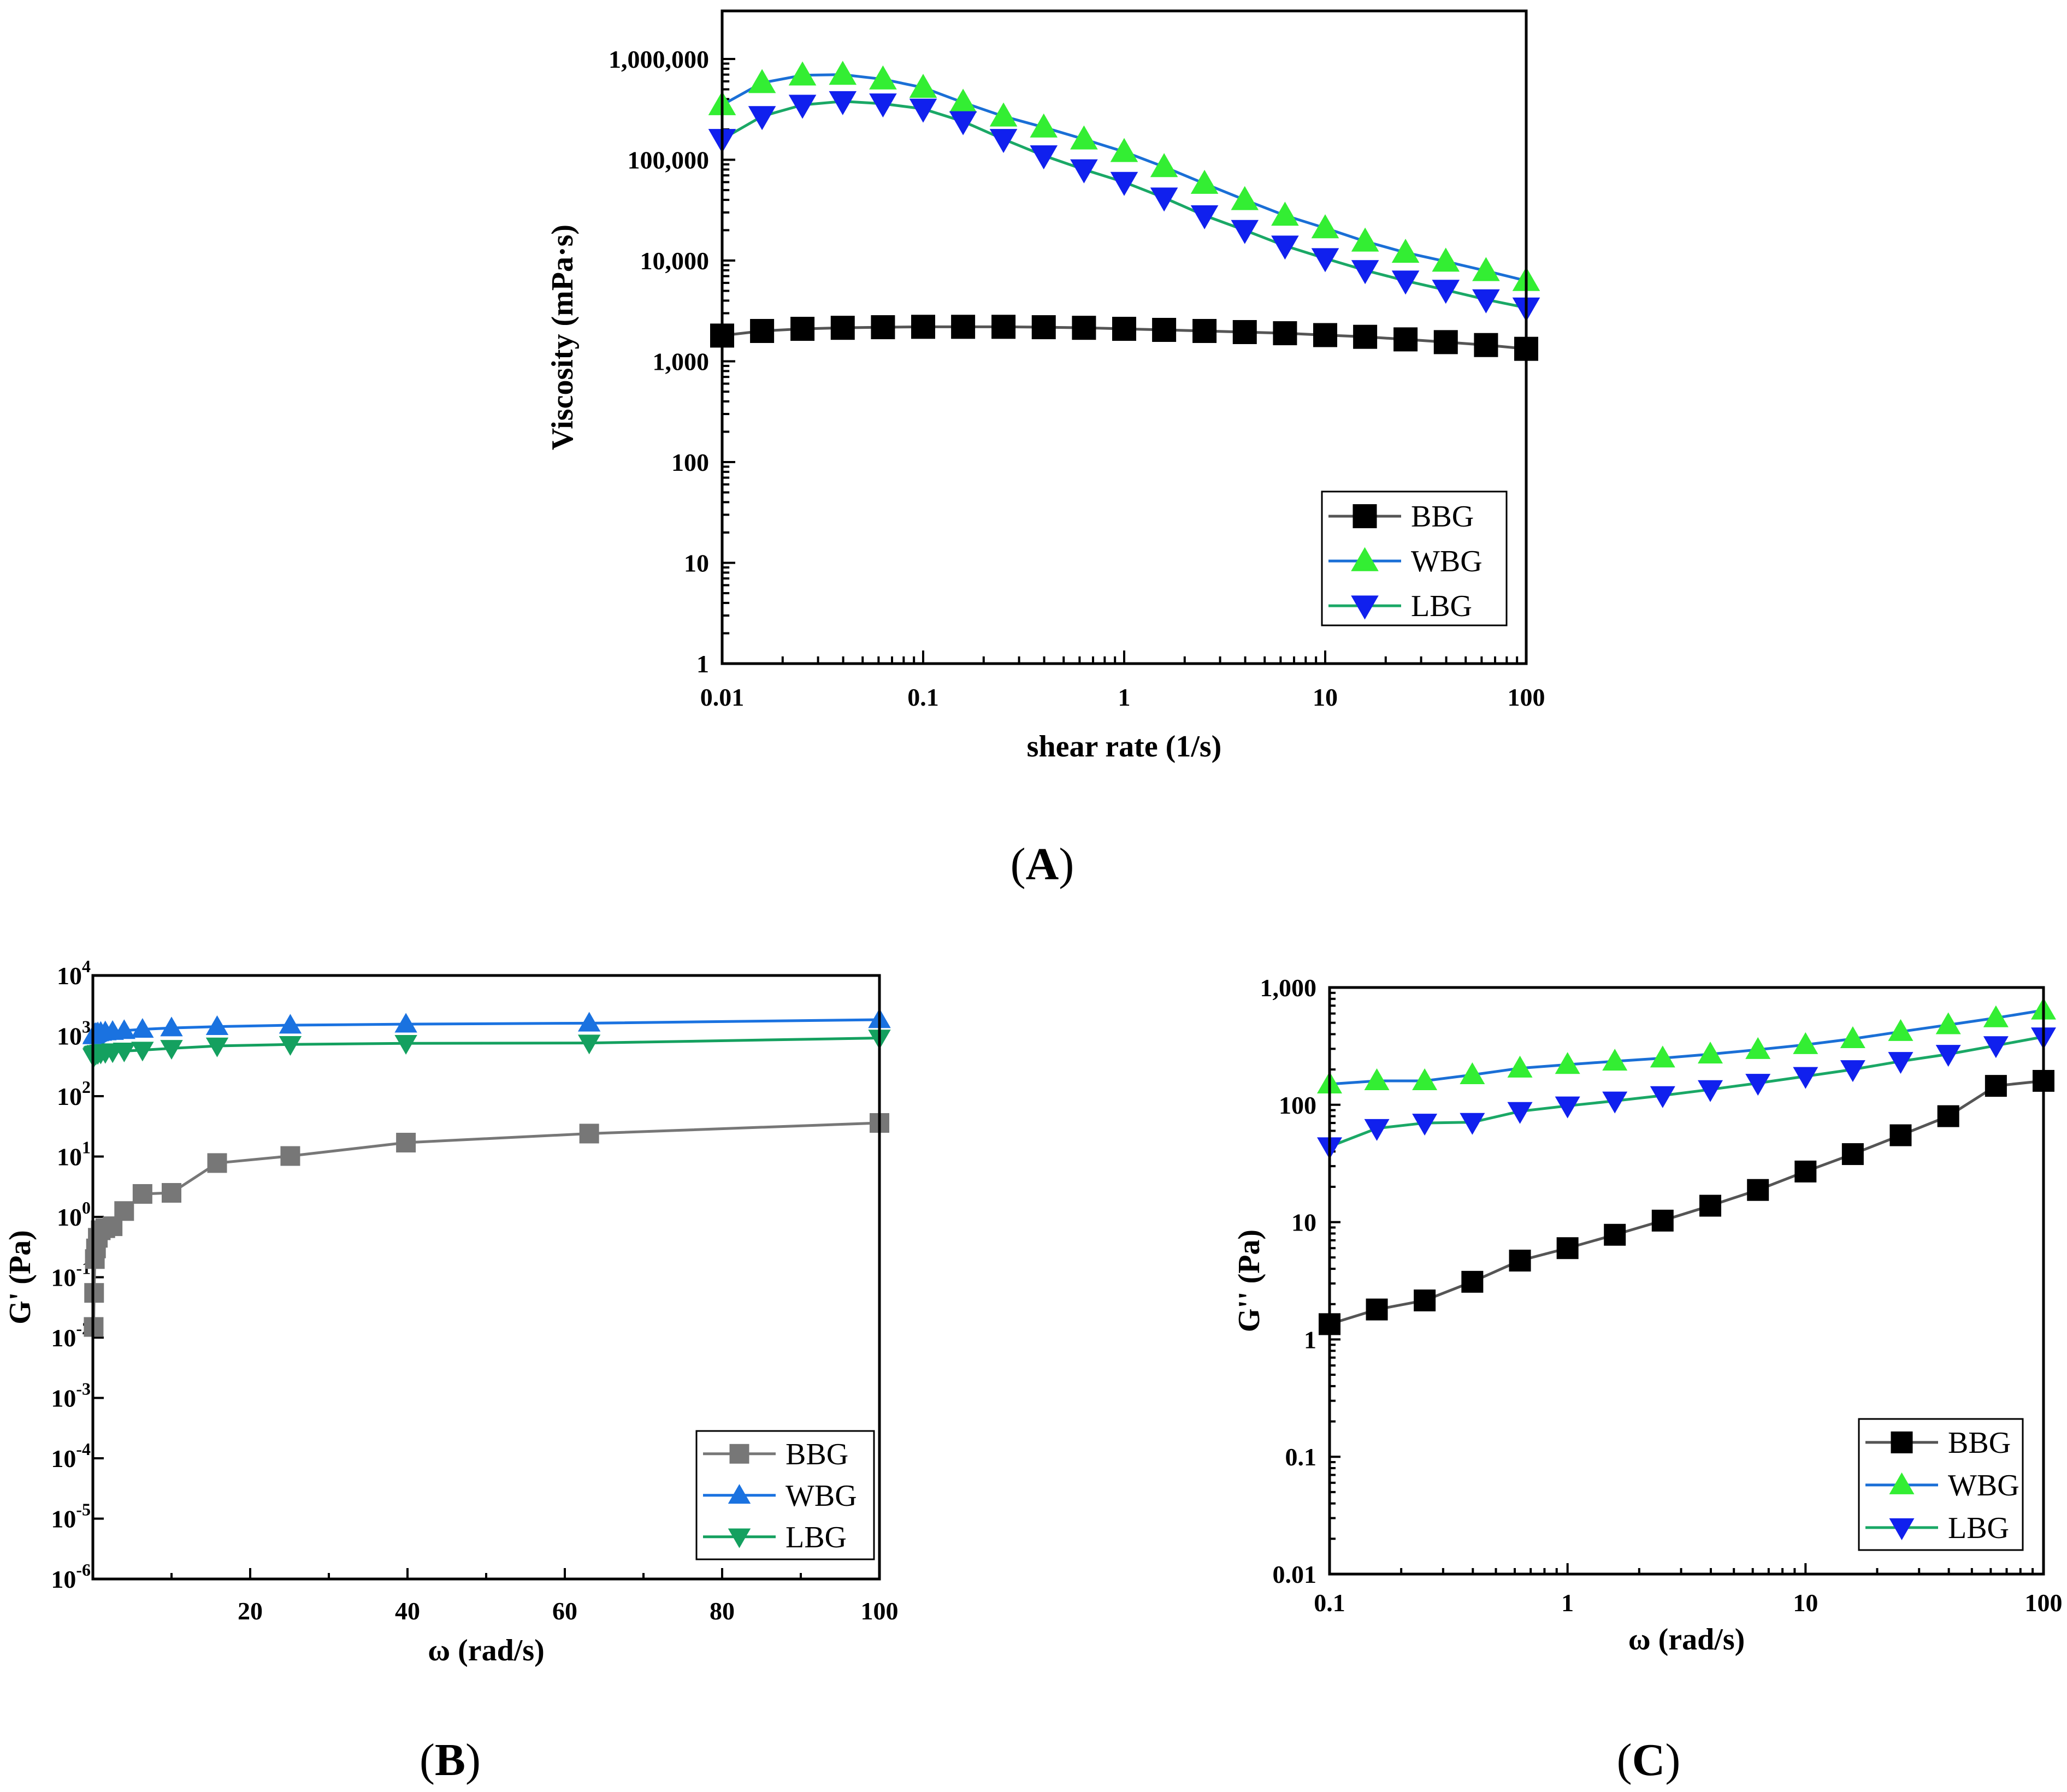  Describe the element at coordinates (563, 337) in the screenshot. I see `panel-a-y-axis-title: Viscosity (mPa·s)` at that location.